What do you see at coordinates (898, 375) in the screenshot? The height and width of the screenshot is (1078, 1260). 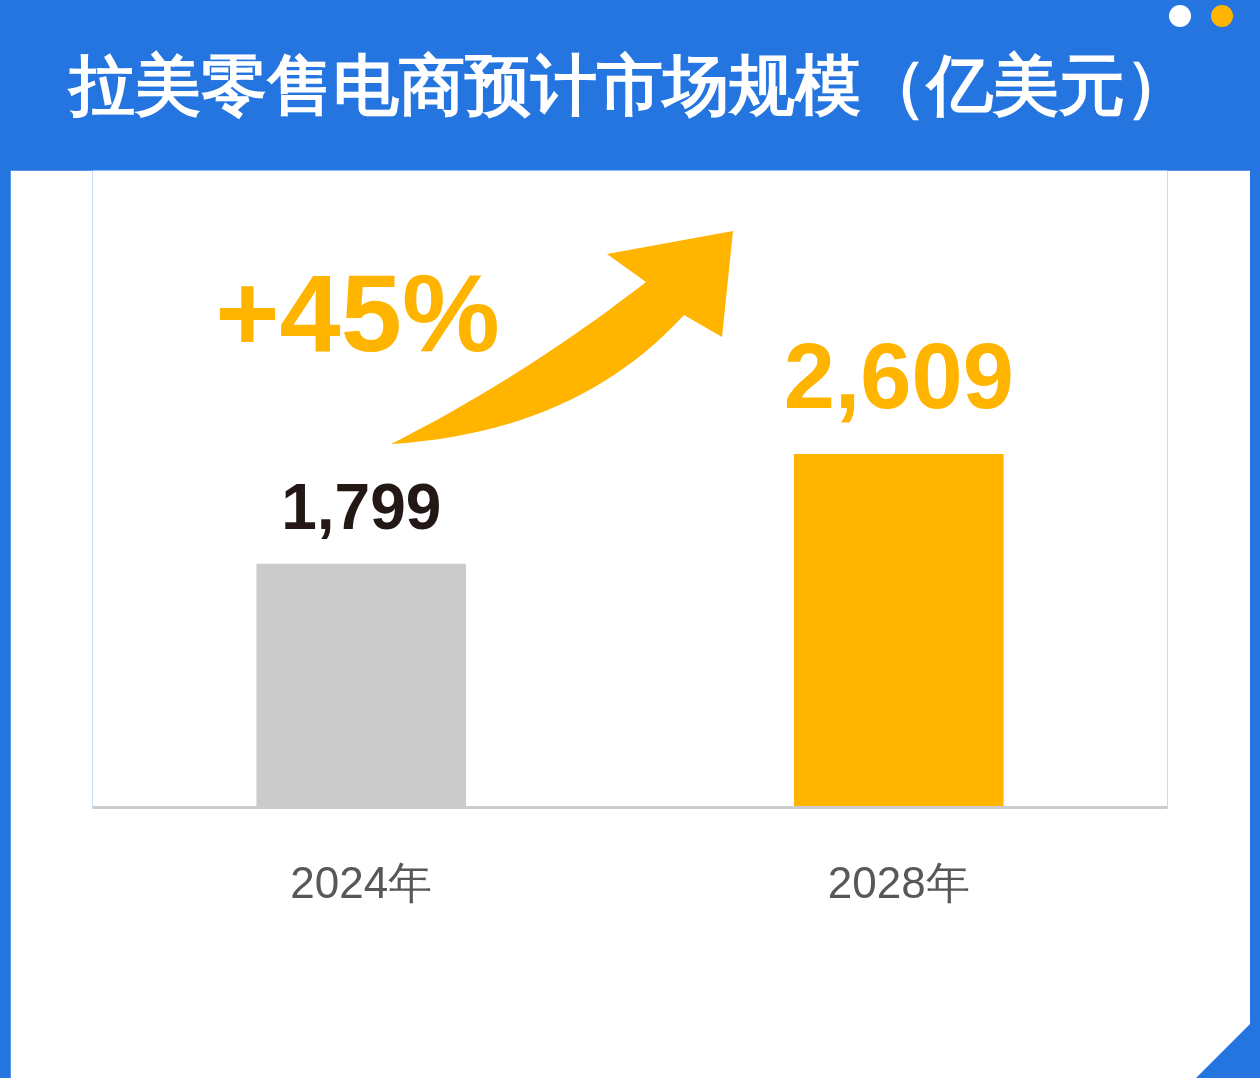 I see `data-label: 2,609` at bounding box center [898, 375].